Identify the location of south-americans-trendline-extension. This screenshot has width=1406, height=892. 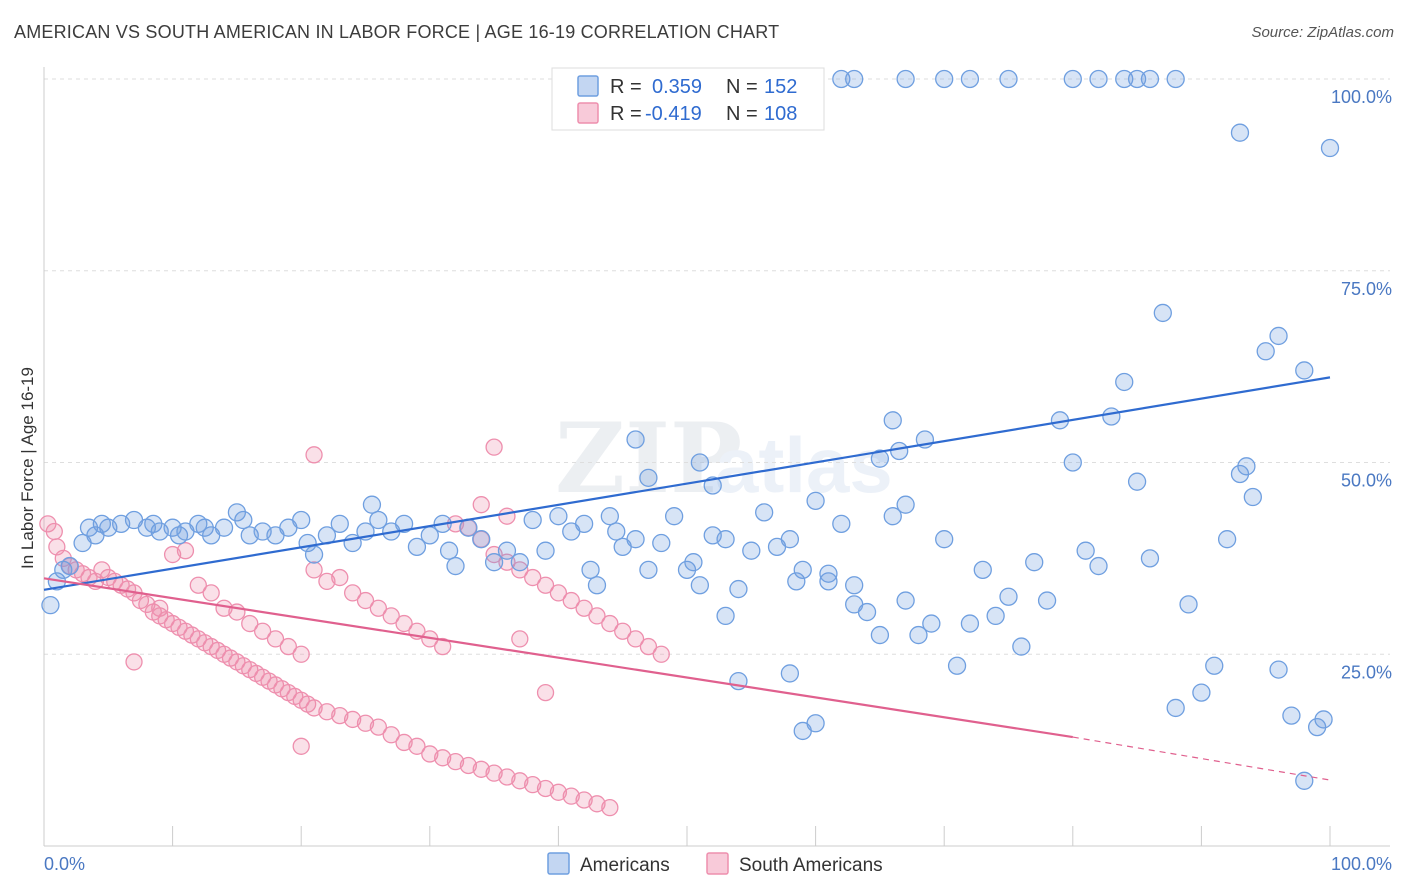
(1201, 758).